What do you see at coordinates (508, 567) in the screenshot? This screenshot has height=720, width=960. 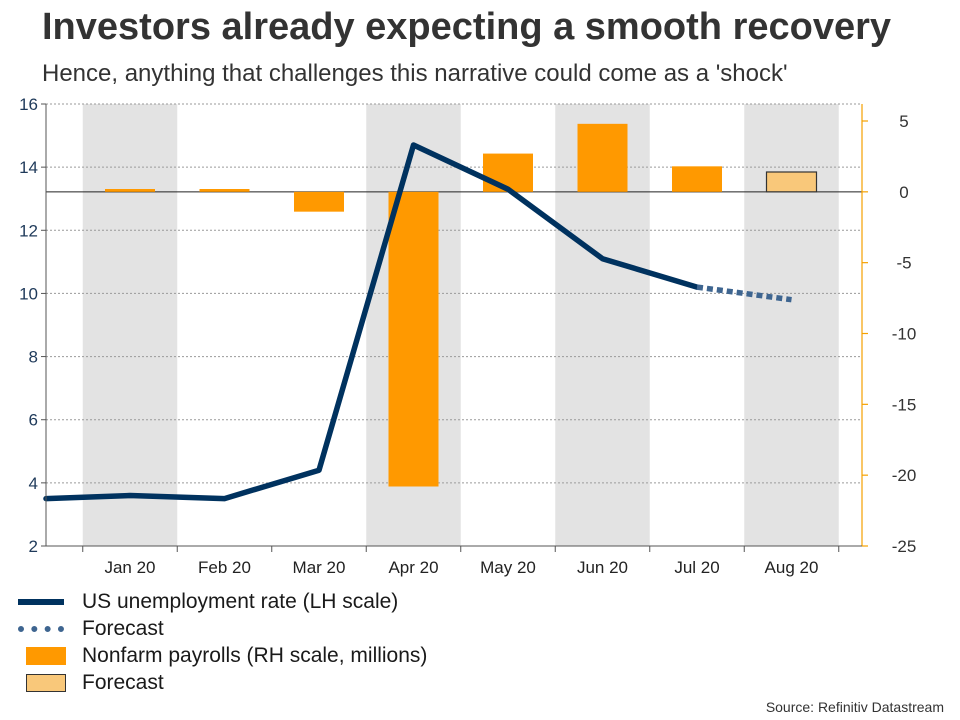 I see `x-axis-tick-label: May 20` at bounding box center [508, 567].